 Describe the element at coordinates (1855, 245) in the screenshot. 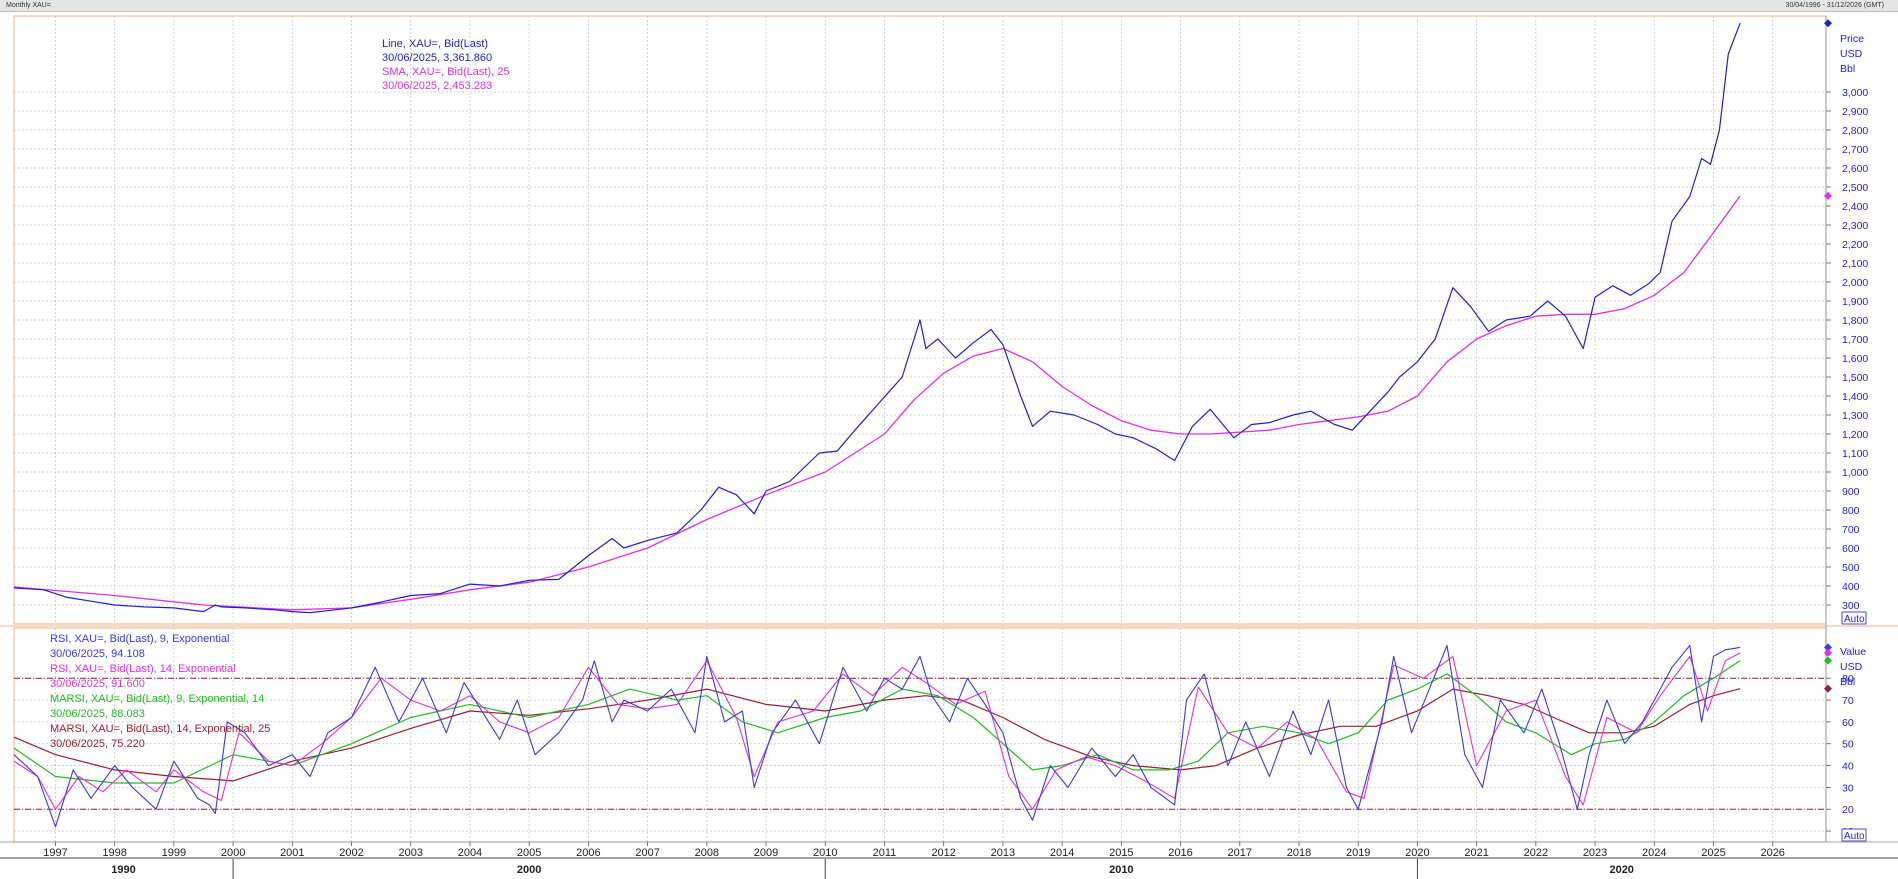

I see `price-y-tick-label: 2,200` at that location.